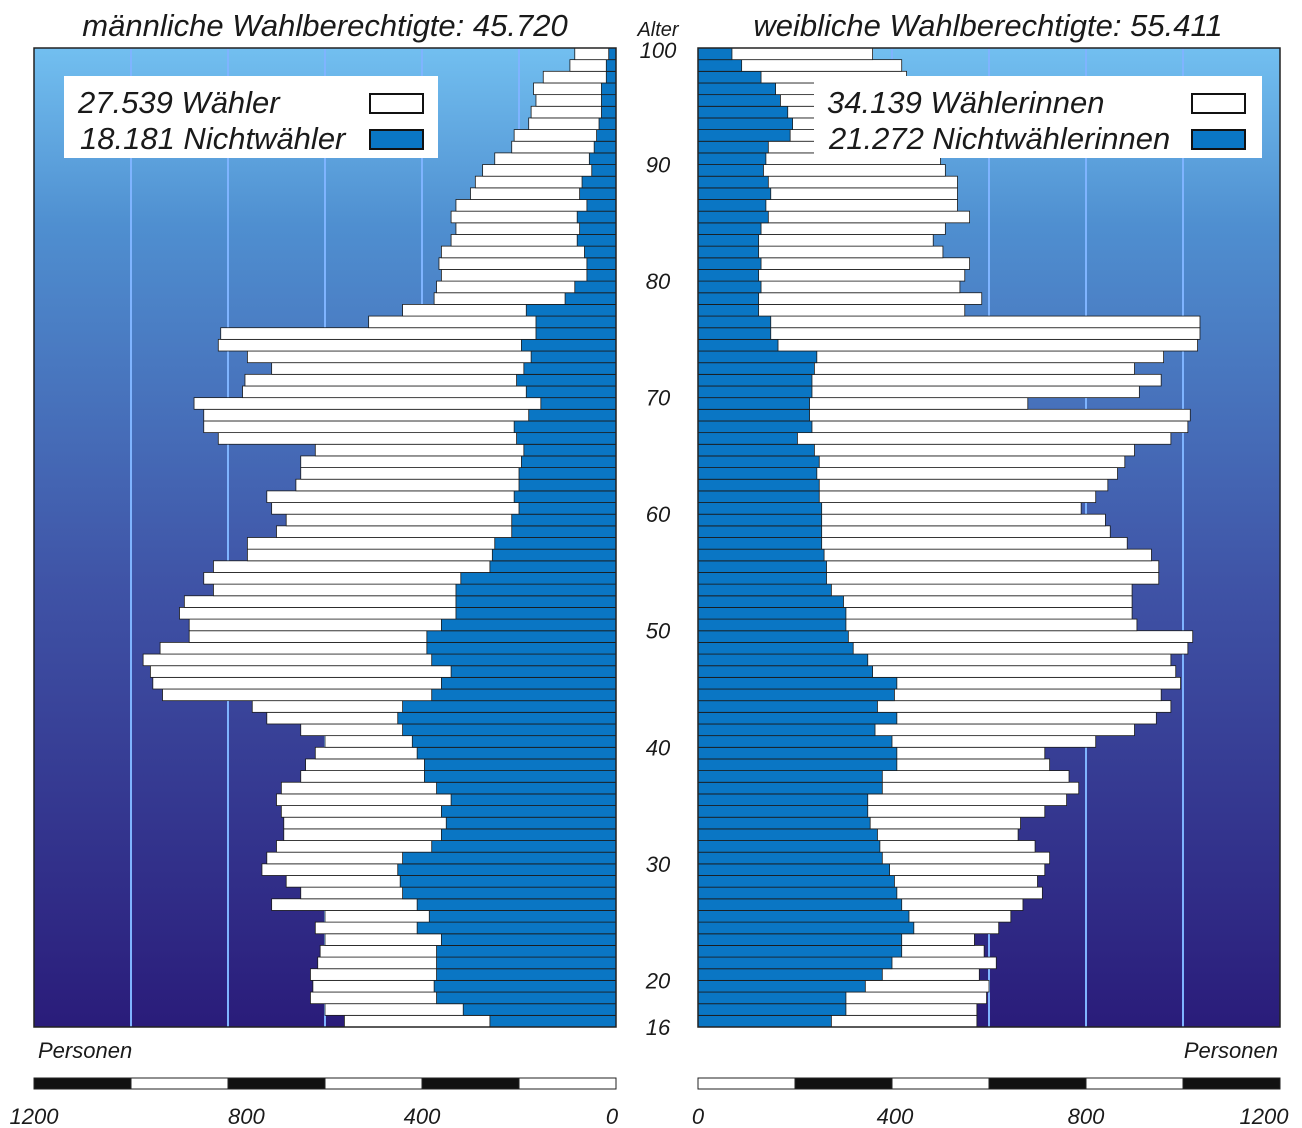 This screenshot has height=1128, width=1302. What do you see at coordinates (1086, 1116) in the screenshot?
I see `right-scale-tick-800: 800` at bounding box center [1086, 1116].